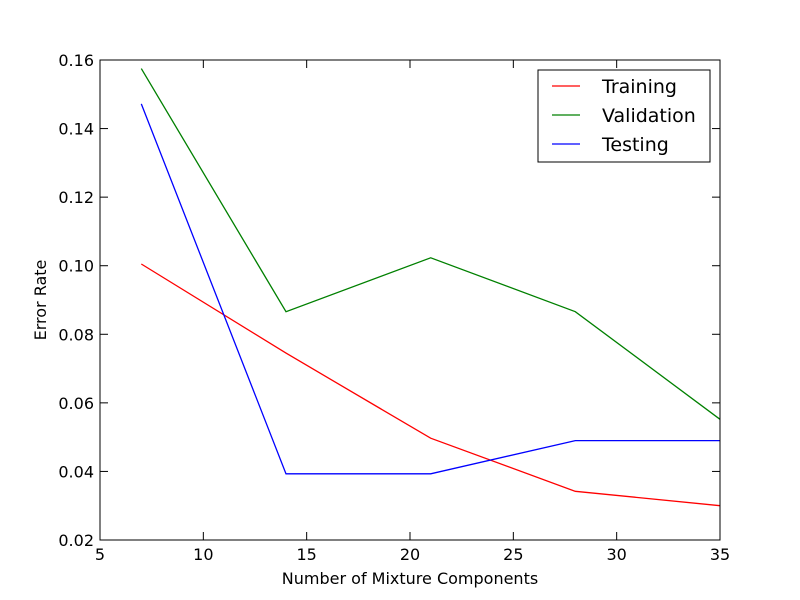 This screenshot has height=600, width=800. What do you see at coordinates (203, 554) in the screenshot?
I see `x-tick-label: 10` at bounding box center [203, 554].